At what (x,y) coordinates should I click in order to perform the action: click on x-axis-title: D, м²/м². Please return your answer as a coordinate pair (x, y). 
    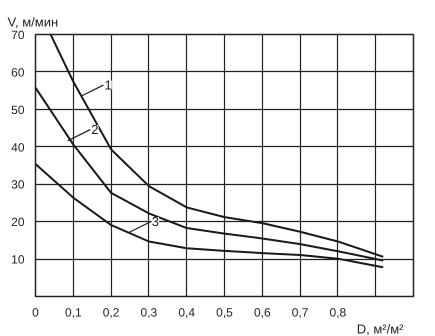
    Looking at the image, I should click on (380, 329).